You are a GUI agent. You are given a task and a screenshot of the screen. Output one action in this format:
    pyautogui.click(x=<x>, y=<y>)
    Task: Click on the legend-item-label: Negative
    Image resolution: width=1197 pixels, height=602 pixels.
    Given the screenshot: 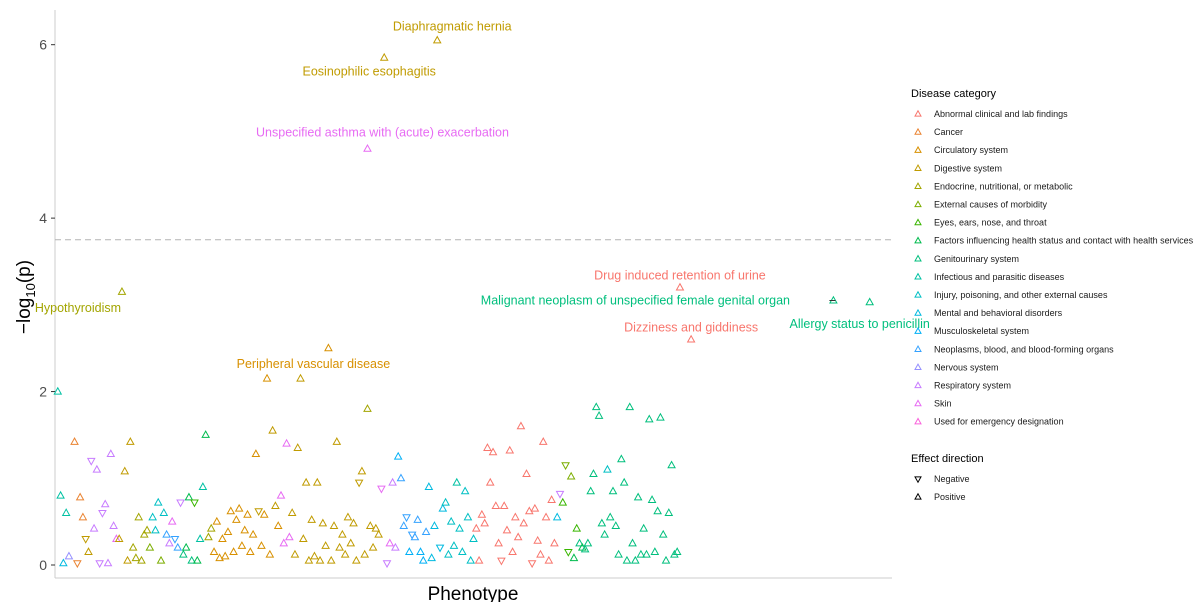 What is the action you would take?
    pyautogui.click(x=952, y=479)
    